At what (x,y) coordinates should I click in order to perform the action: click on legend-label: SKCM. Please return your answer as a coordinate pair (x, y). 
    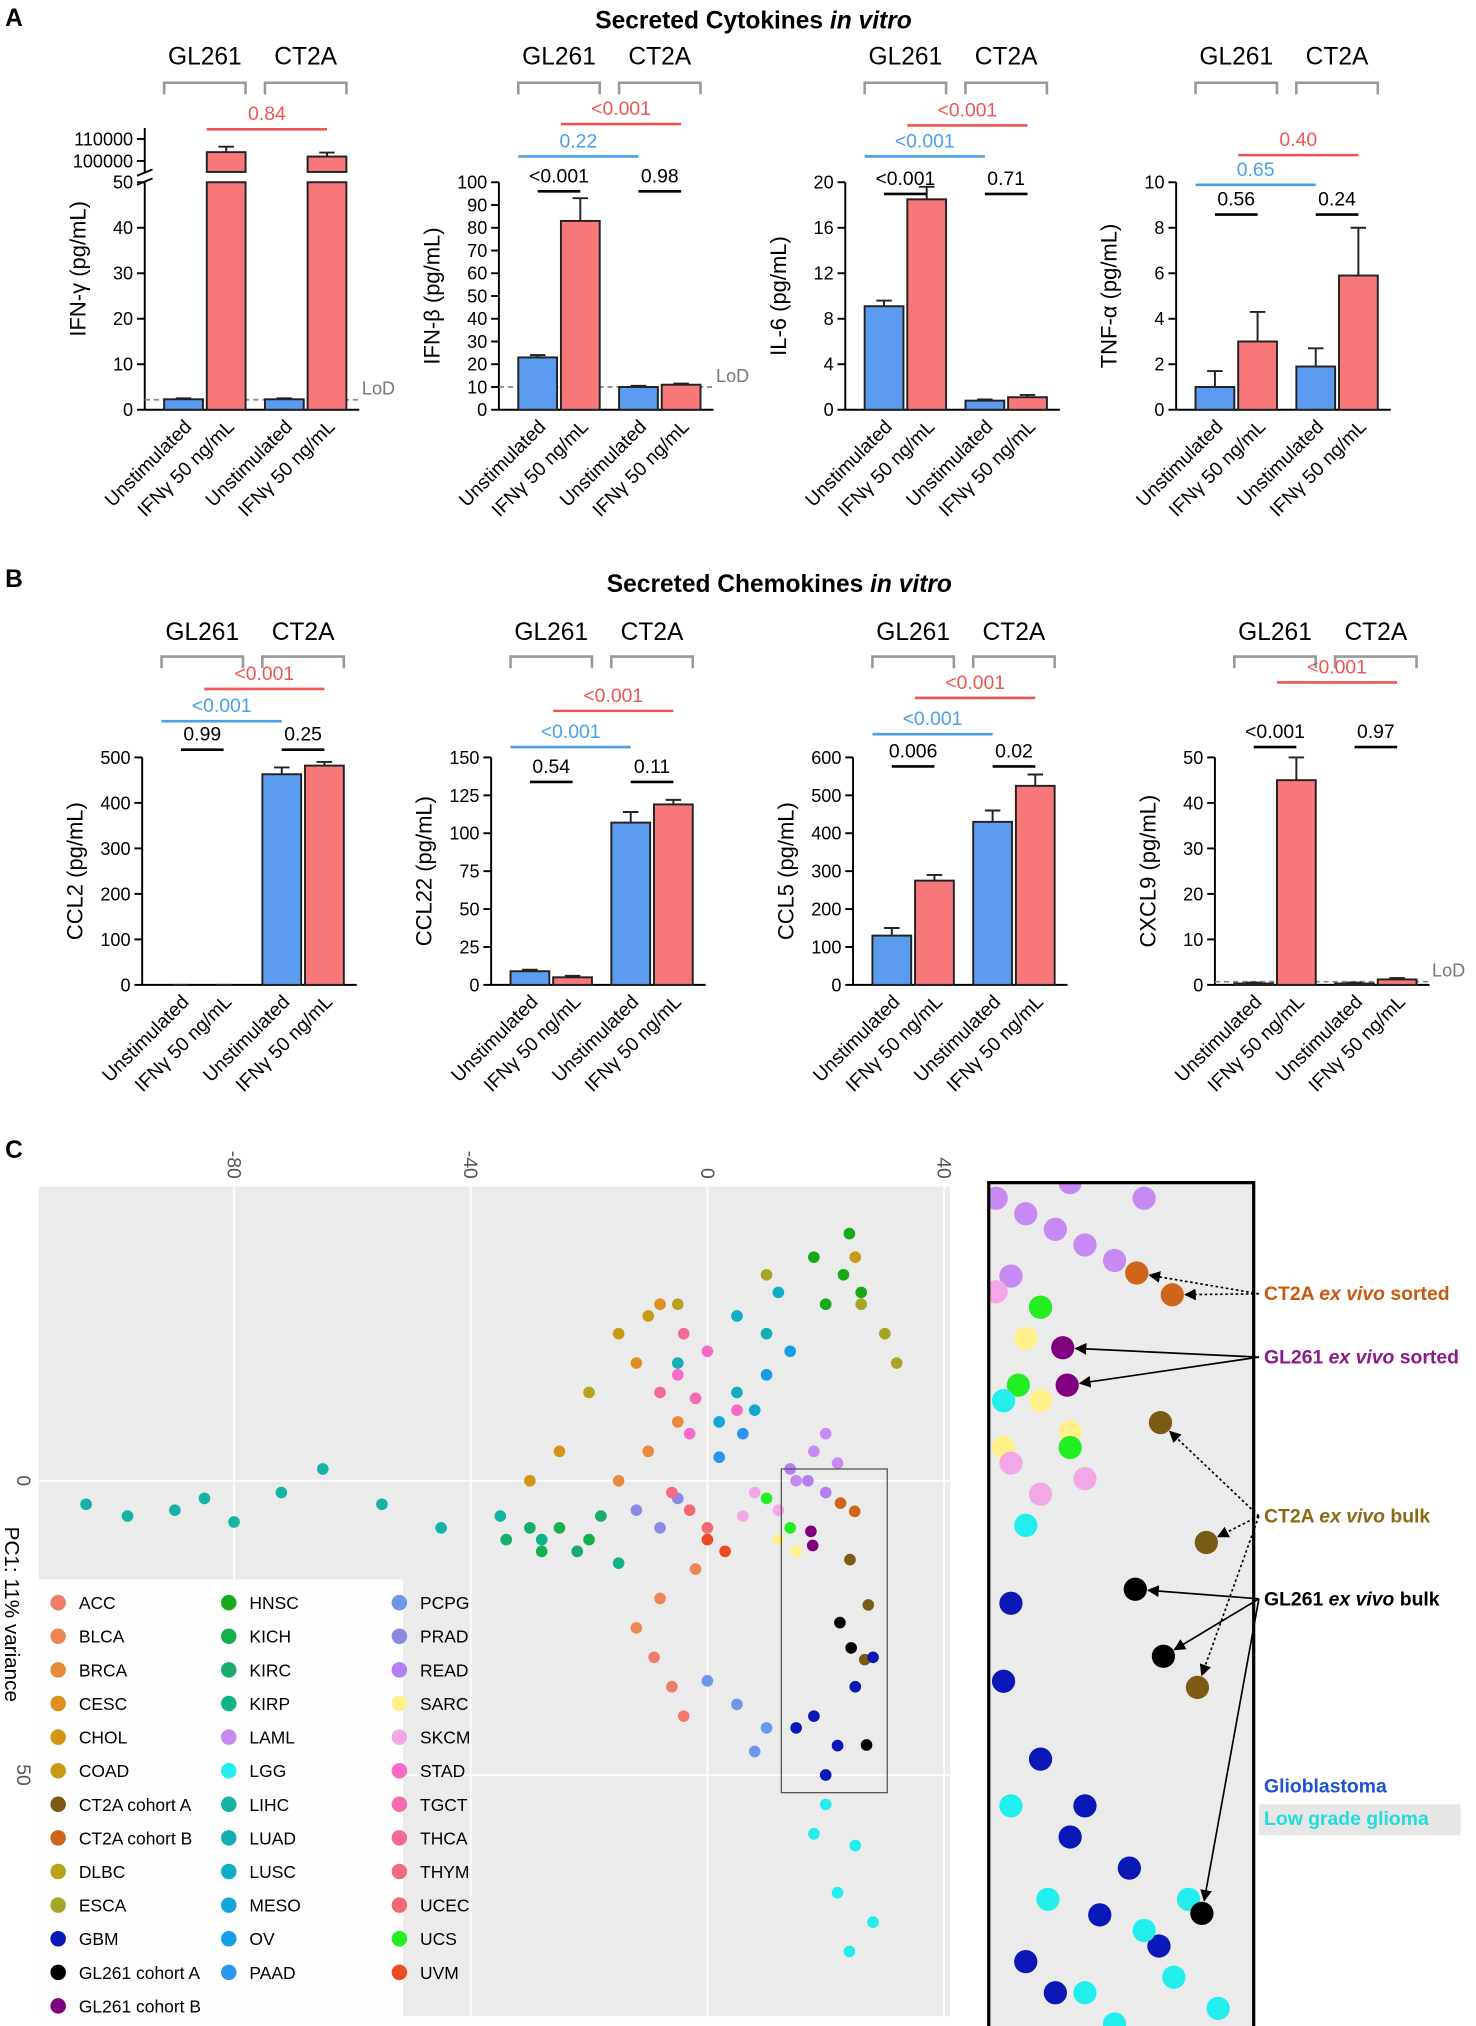
    Looking at the image, I should click on (445, 1738).